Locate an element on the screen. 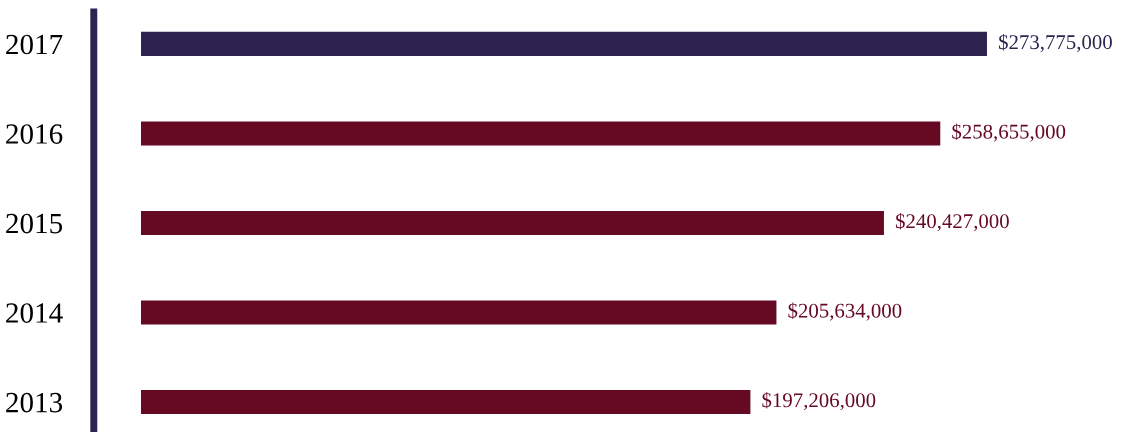 The image size is (1148, 432). data-label: $273,775,000 is located at coordinates (1055, 43).